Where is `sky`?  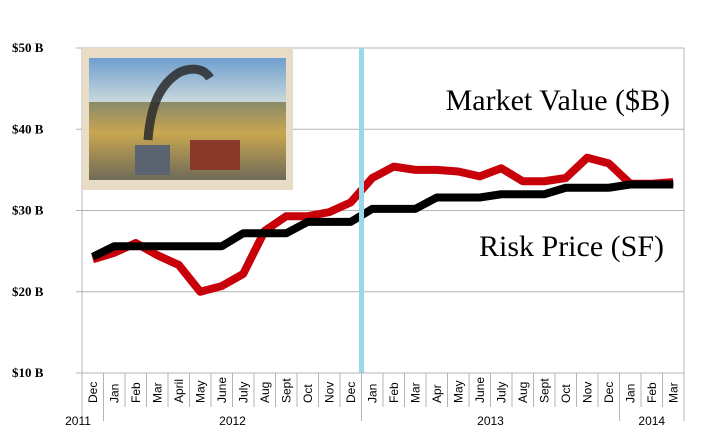
sky is located at coordinates (187, 80).